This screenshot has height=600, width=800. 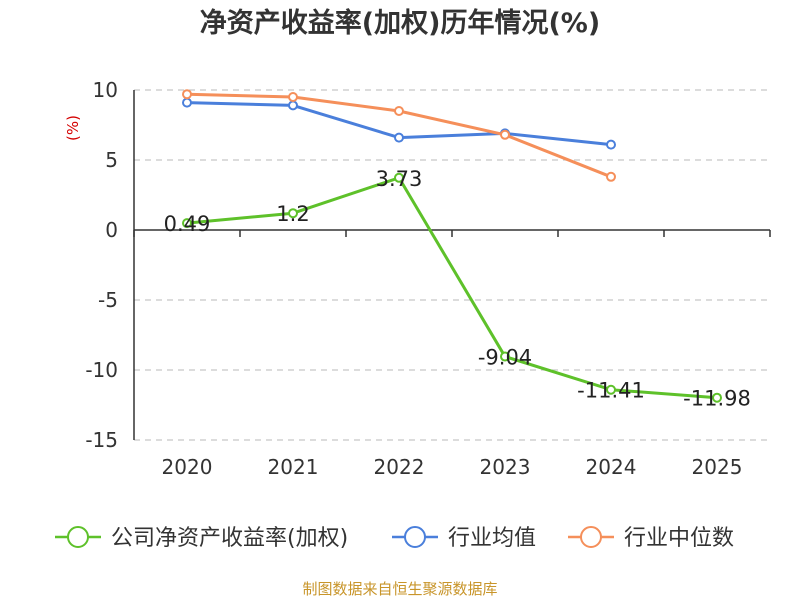 What do you see at coordinates (73, 128) in the screenshot?
I see `y-axis-unit: (%)` at bounding box center [73, 128].